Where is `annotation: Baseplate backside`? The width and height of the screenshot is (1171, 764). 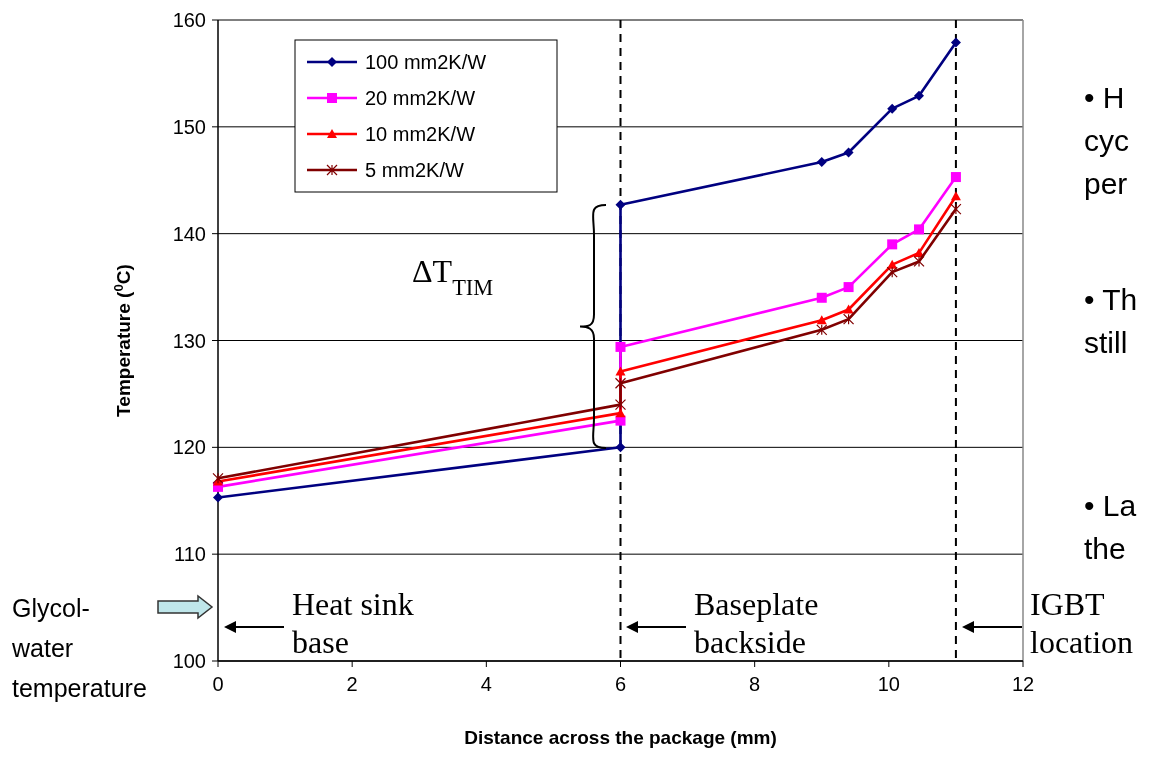 annotation: Baseplate backside is located at coordinates (756, 623).